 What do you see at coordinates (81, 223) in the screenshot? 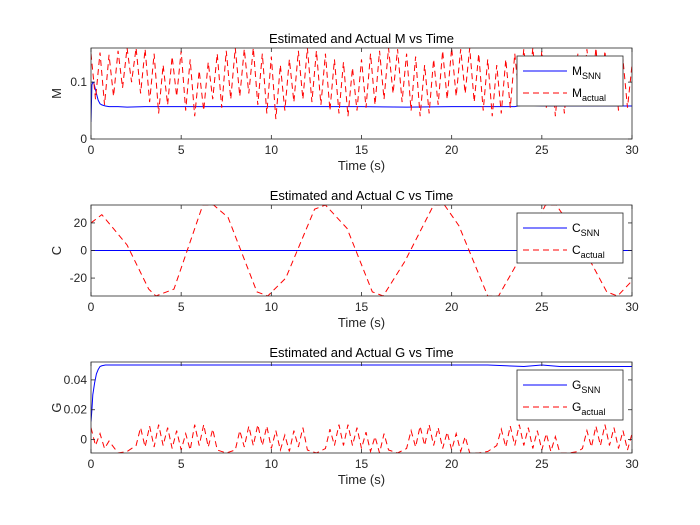
I see `y-tick-label: 20` at bounding box center [81, 223].